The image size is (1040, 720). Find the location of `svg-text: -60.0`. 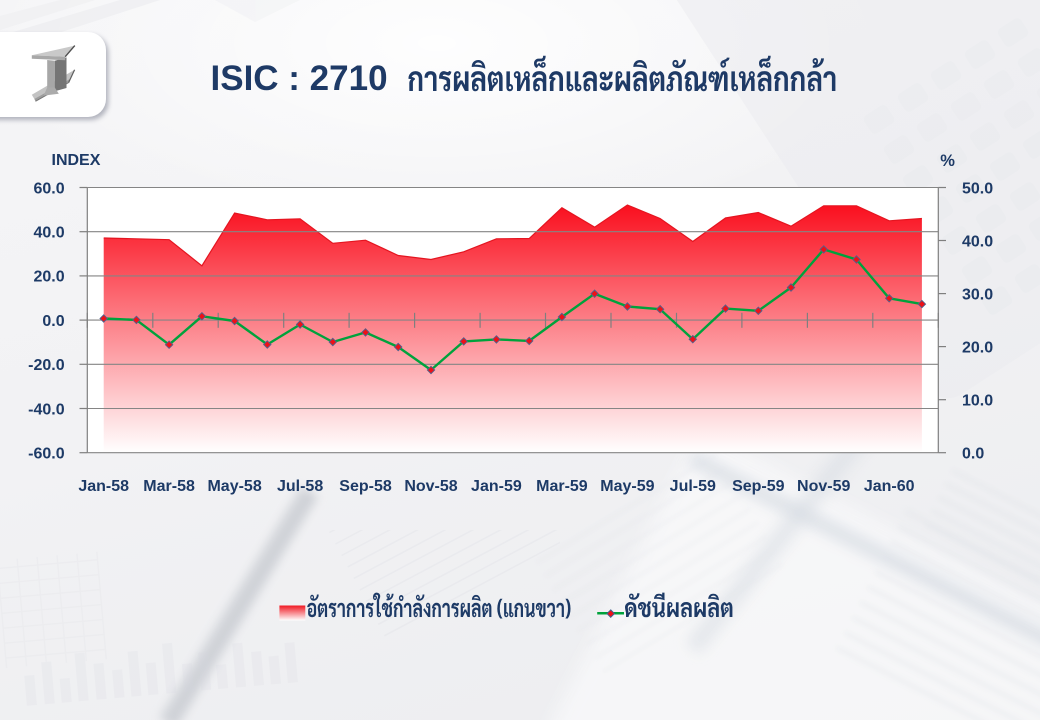

svg-text: -60.0 is located at coordinates (46, 454).